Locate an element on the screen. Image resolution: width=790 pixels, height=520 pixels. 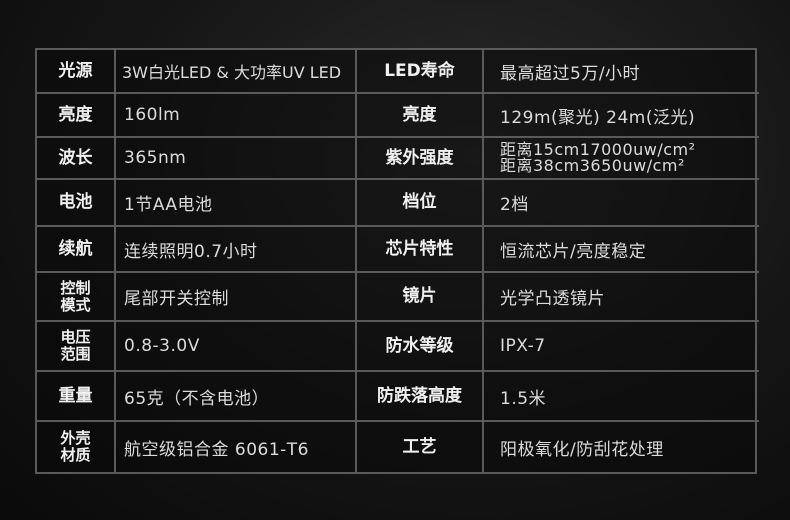
spec-value-text: 尾部开关控制 is located at coordinates (176, 299).